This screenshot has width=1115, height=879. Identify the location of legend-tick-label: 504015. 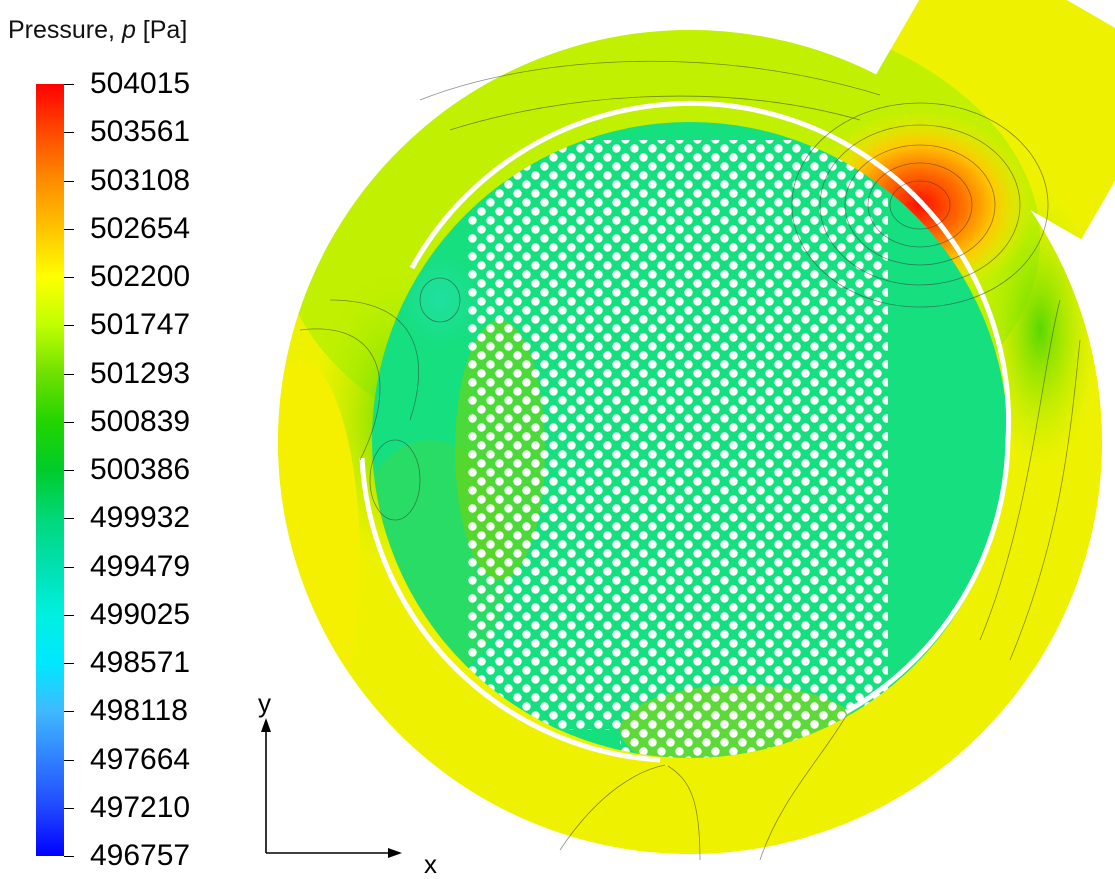
(140, 83).